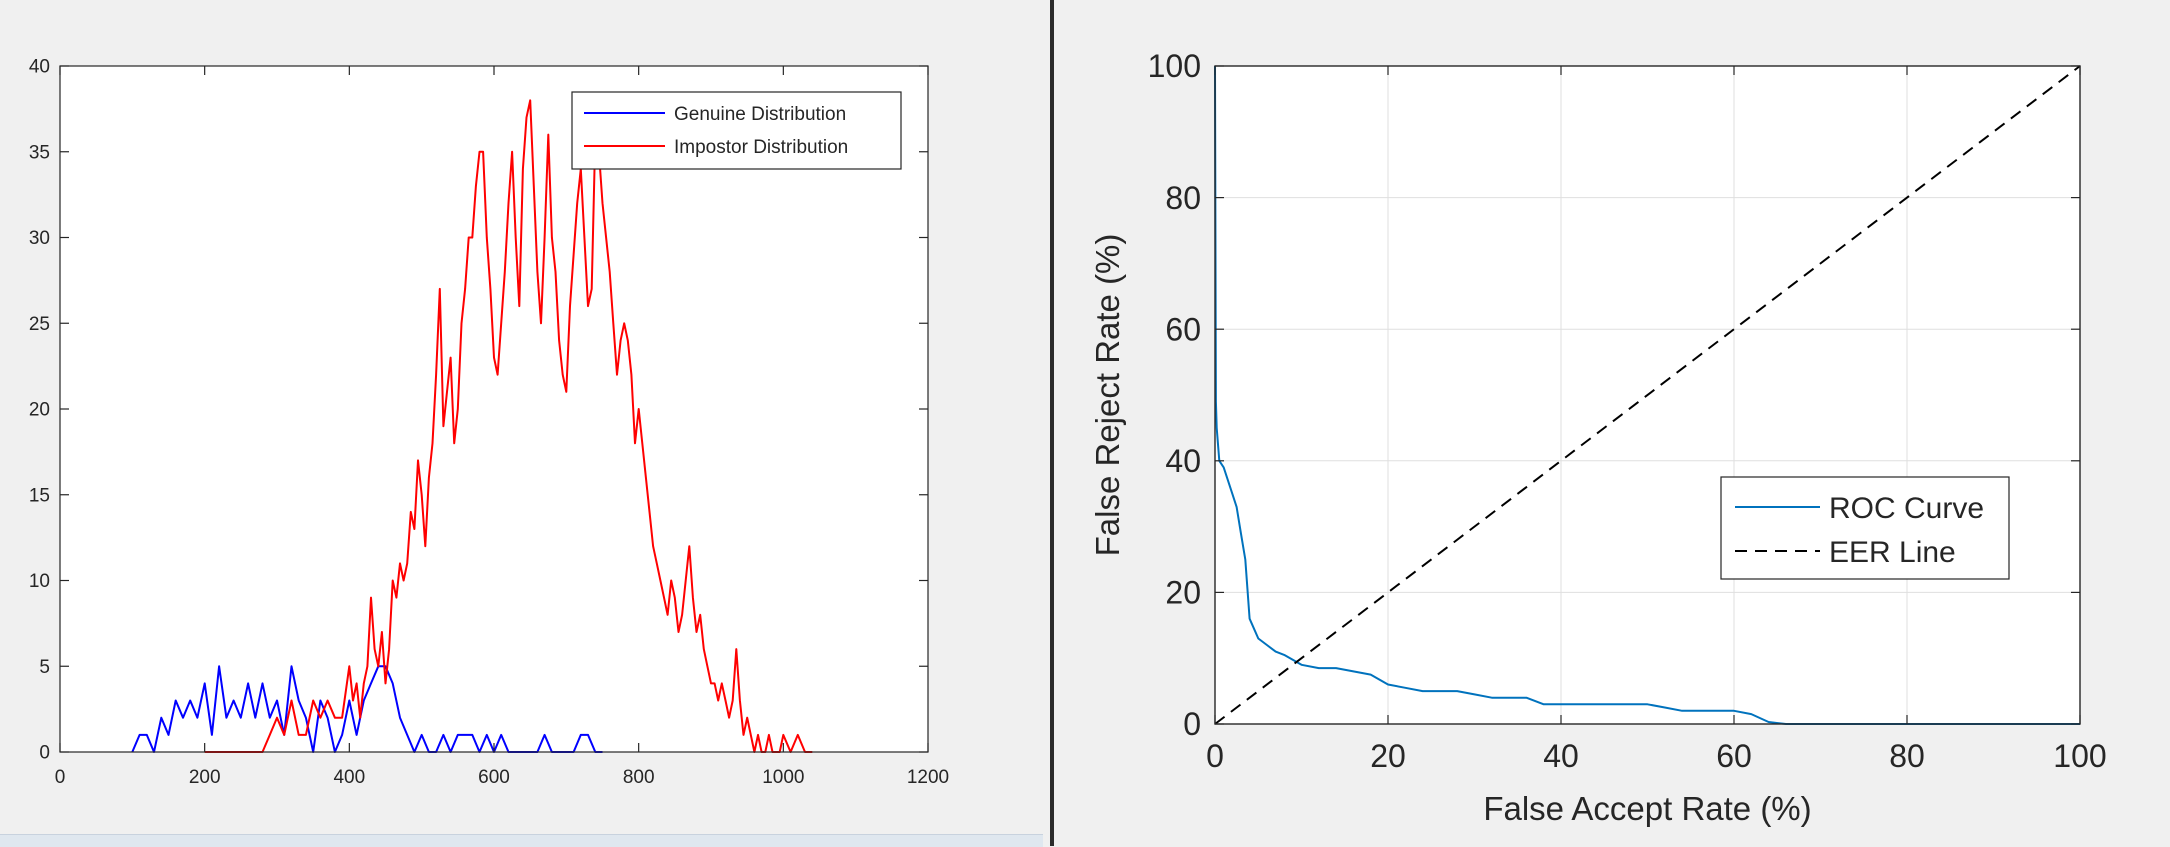 The image size is (2170, 847). Describe the element at coordinates (1561, 756) in the screenshot. I see `x-tick-label: 40` at that location.